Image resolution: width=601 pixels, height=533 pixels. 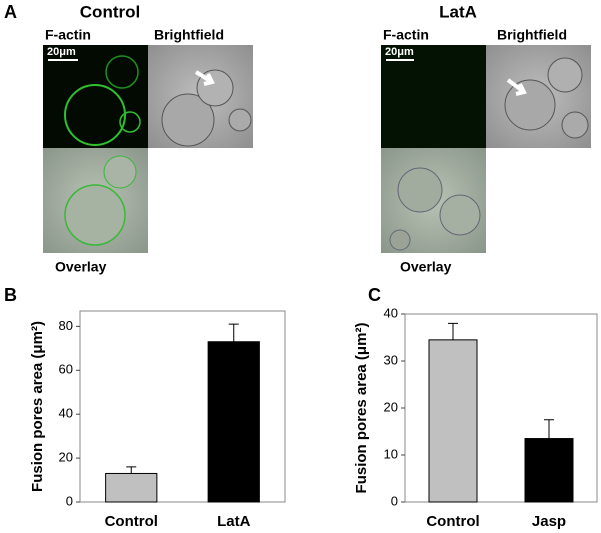 What do you see at coordinates (10, 295) in the screenshot?
I see `panel-label: B` at bounding box center [10, 295].